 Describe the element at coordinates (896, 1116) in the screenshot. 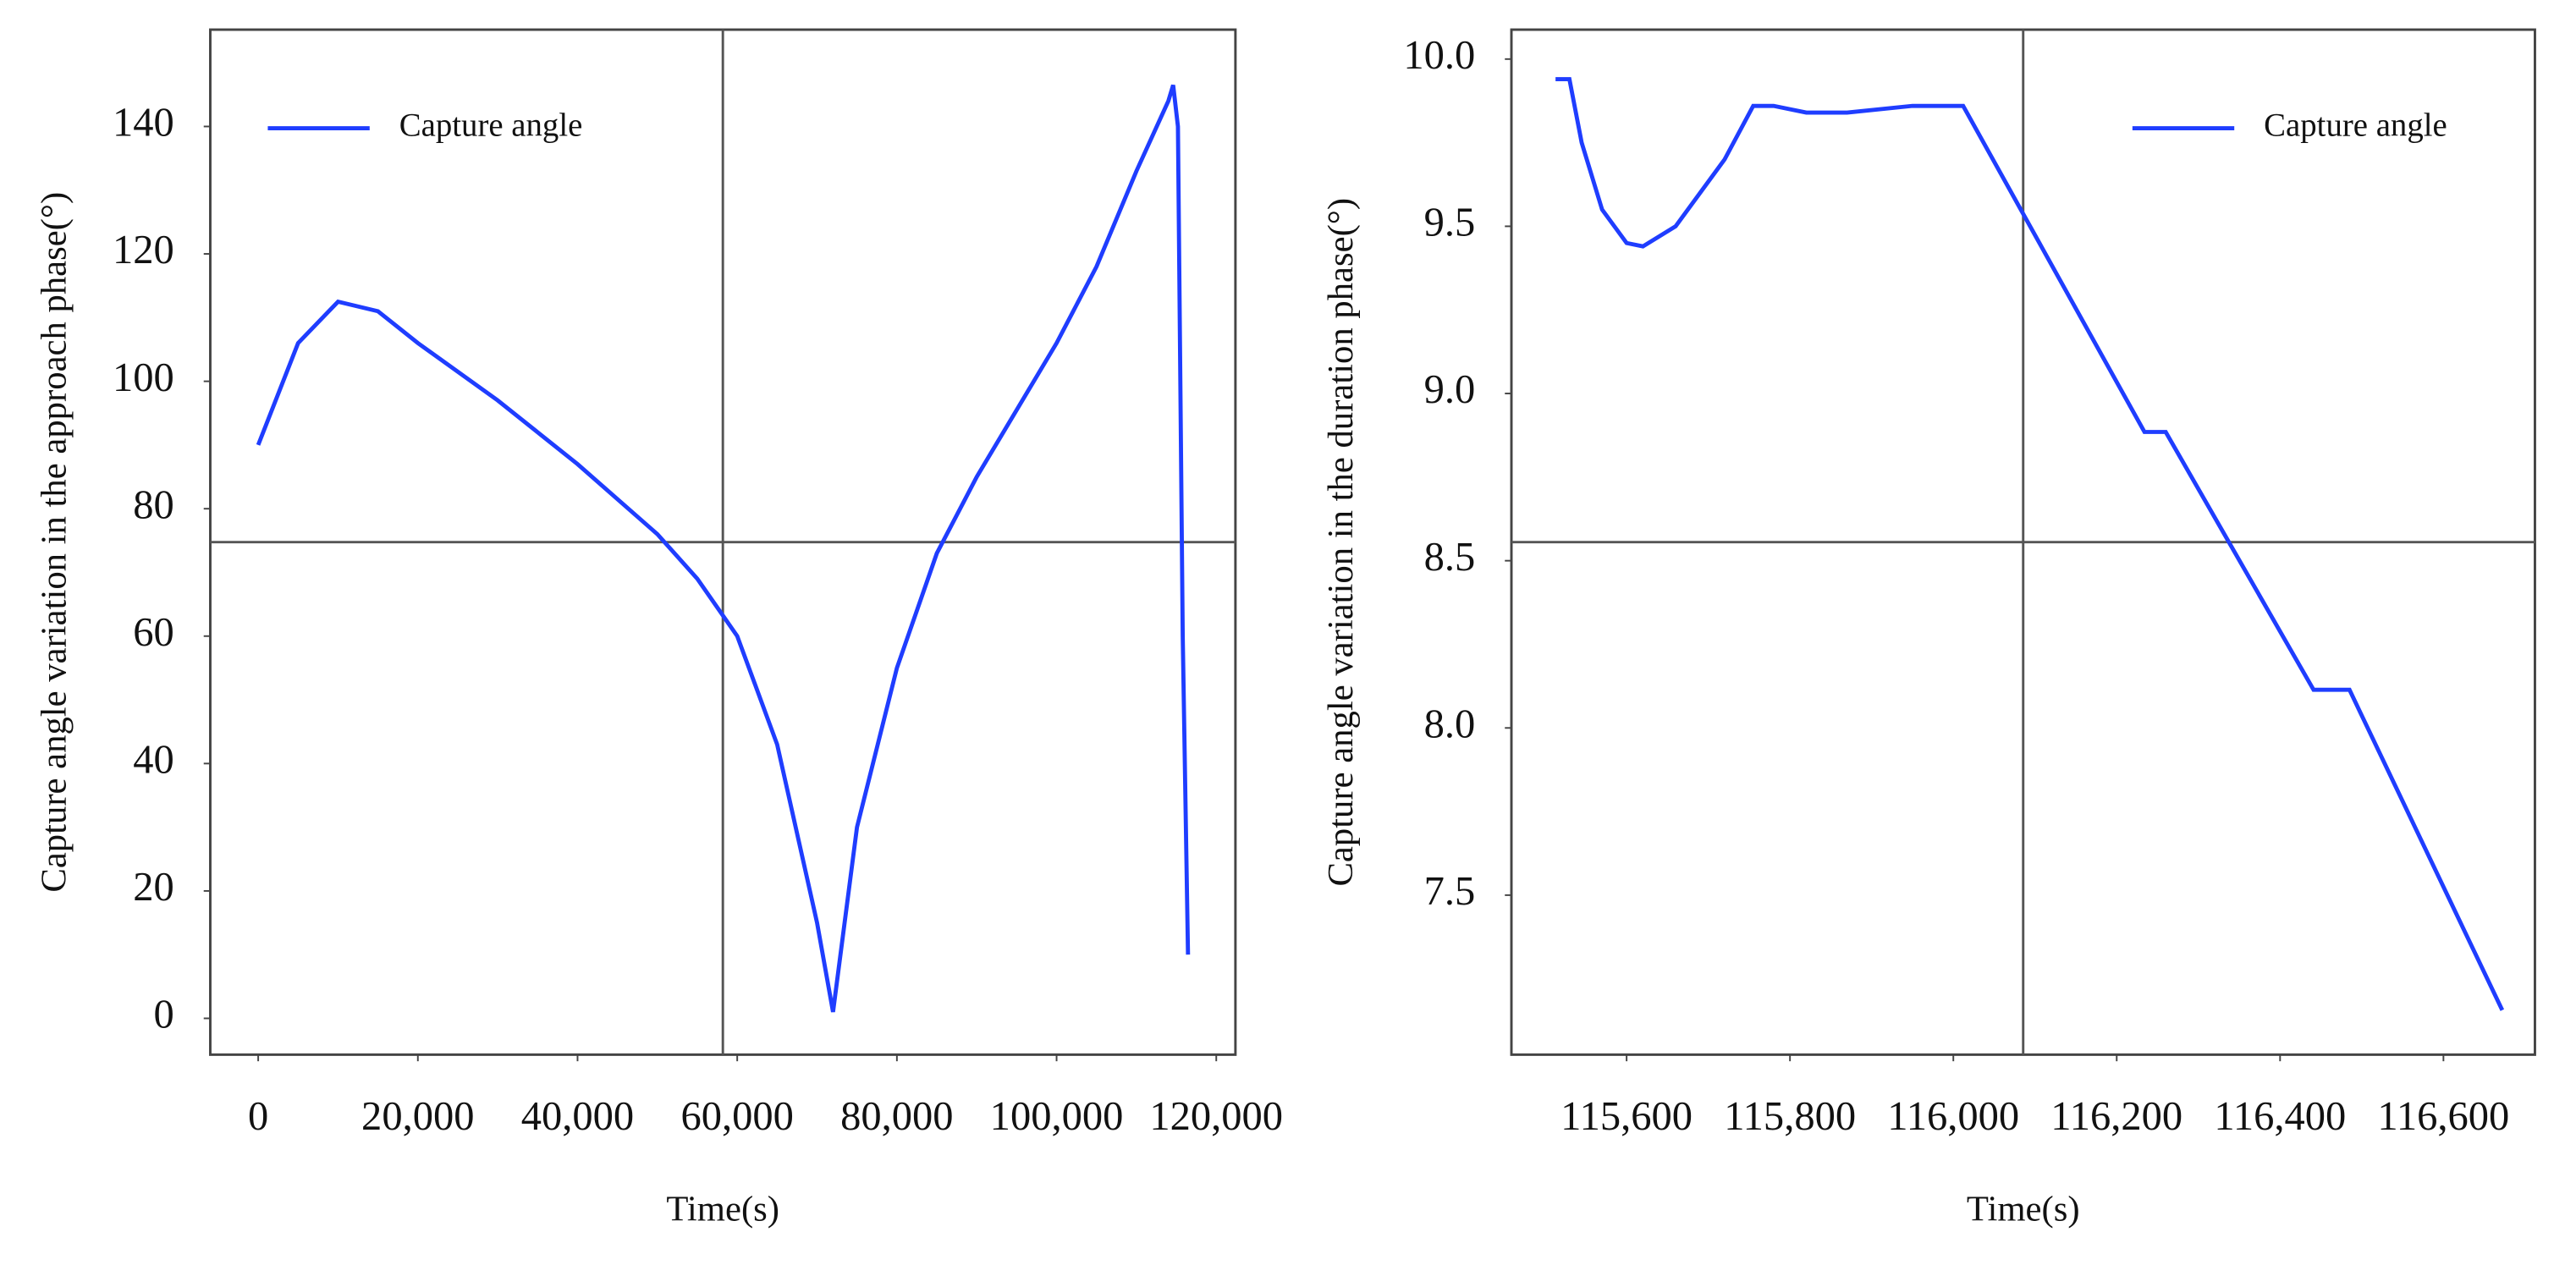

I see `x-tick-label: 80,000` at that location.